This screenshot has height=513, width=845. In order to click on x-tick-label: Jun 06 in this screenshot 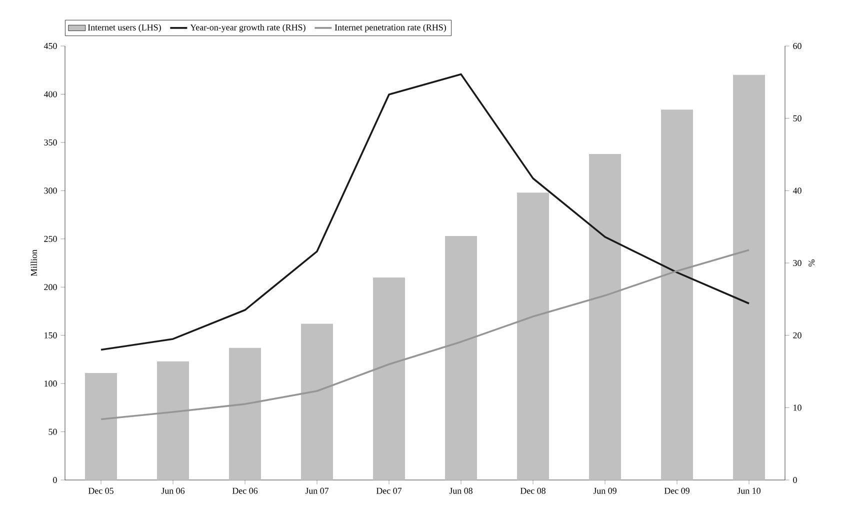, I will do `click(173, 491)`.